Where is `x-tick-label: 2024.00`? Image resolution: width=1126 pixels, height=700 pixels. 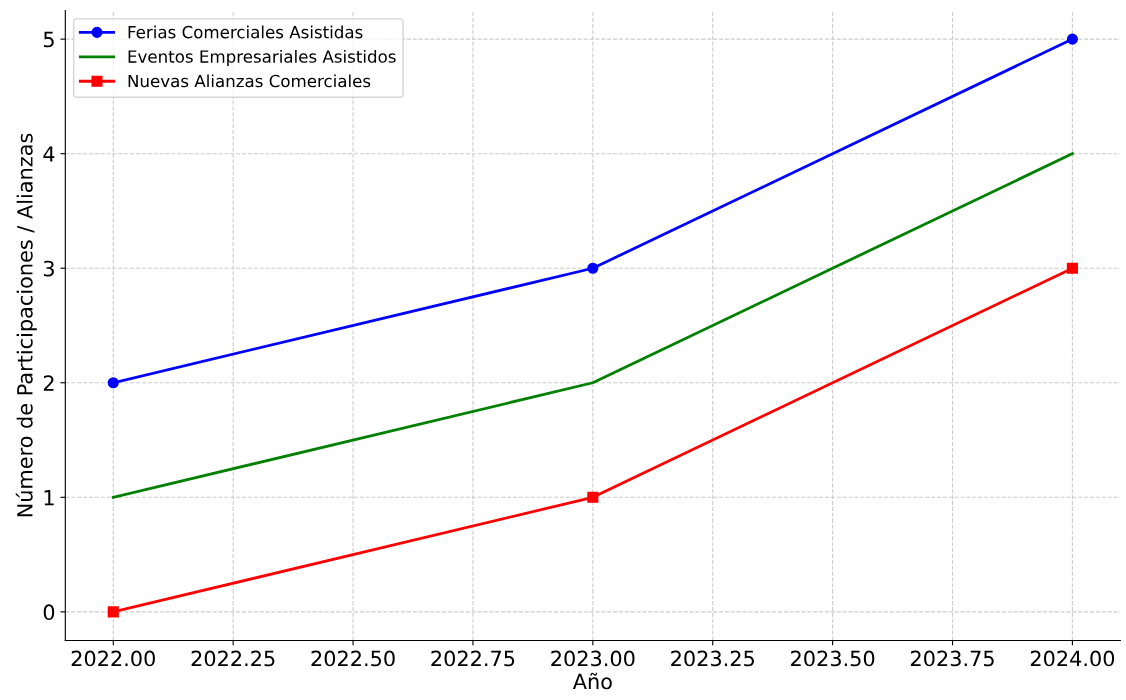 x-tick-label: 2024.00 is located at coordinates (1072, 658).